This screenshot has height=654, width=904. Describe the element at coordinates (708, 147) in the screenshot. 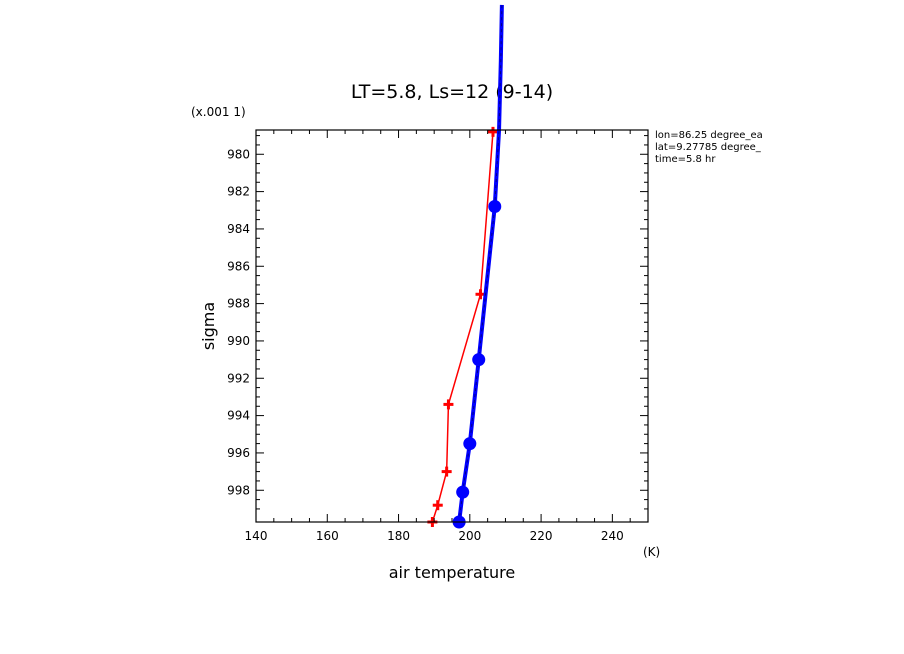

I see `info-line: lat=9.27785 degree_` at that location.